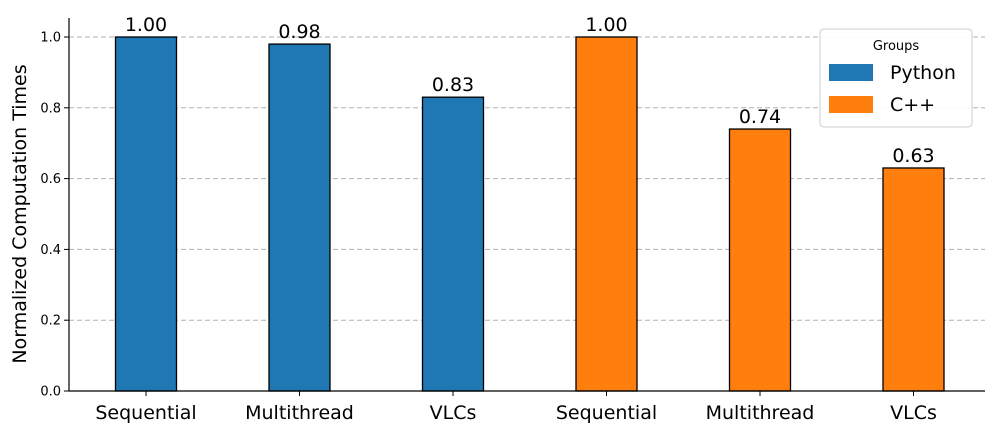 This screenshot has height=435, width=996. What do you see at coordinates (50, 215) in the screenshot?
I see `y-tick-labels: 0.0 0.2 0.4 0.6 0.8 1.0` at bounding box center [50, 215].